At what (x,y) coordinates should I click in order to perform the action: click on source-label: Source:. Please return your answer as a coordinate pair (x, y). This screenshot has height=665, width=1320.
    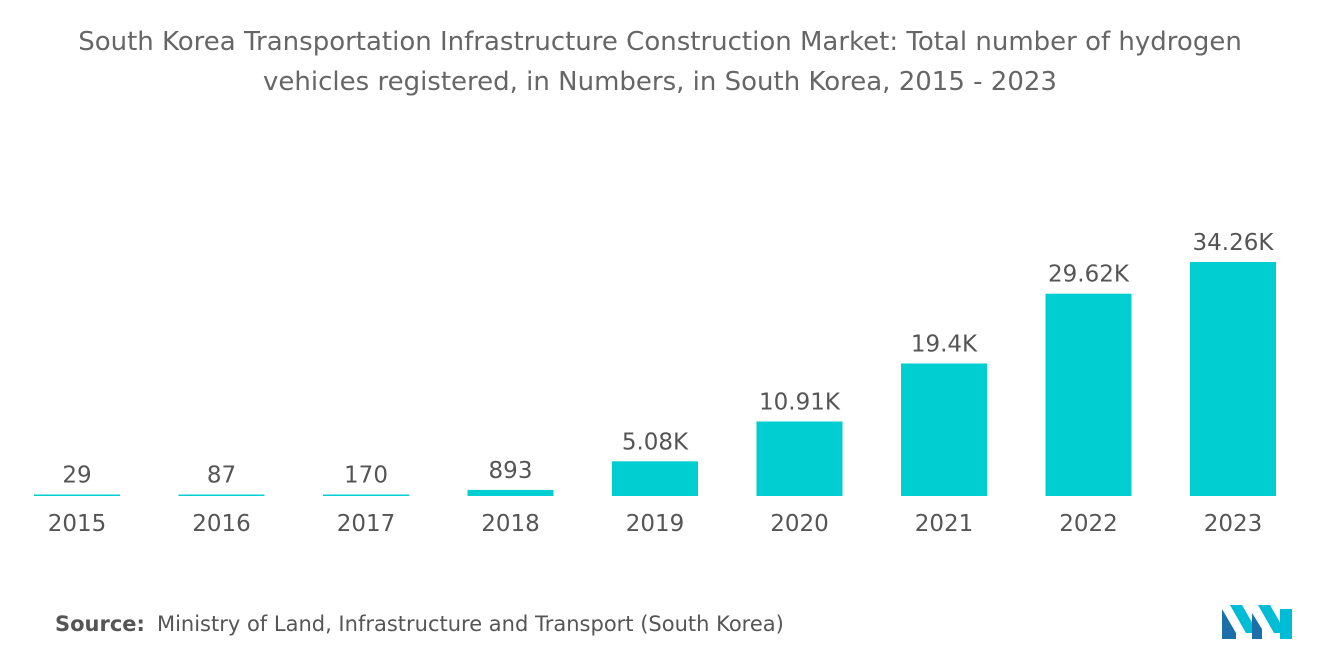
    Looking at the image, I should click on (100, 624).